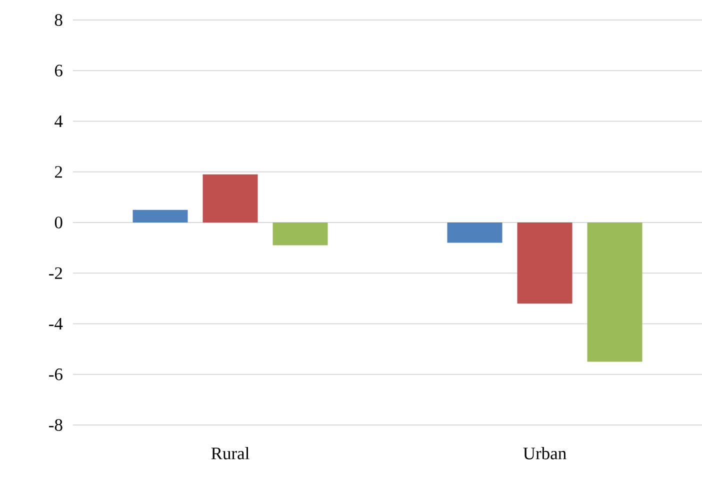  What do you see at coordinates (58, 121) in the screenshot?
I see `y-tick-label: 4` at bounding box center [58, 121].